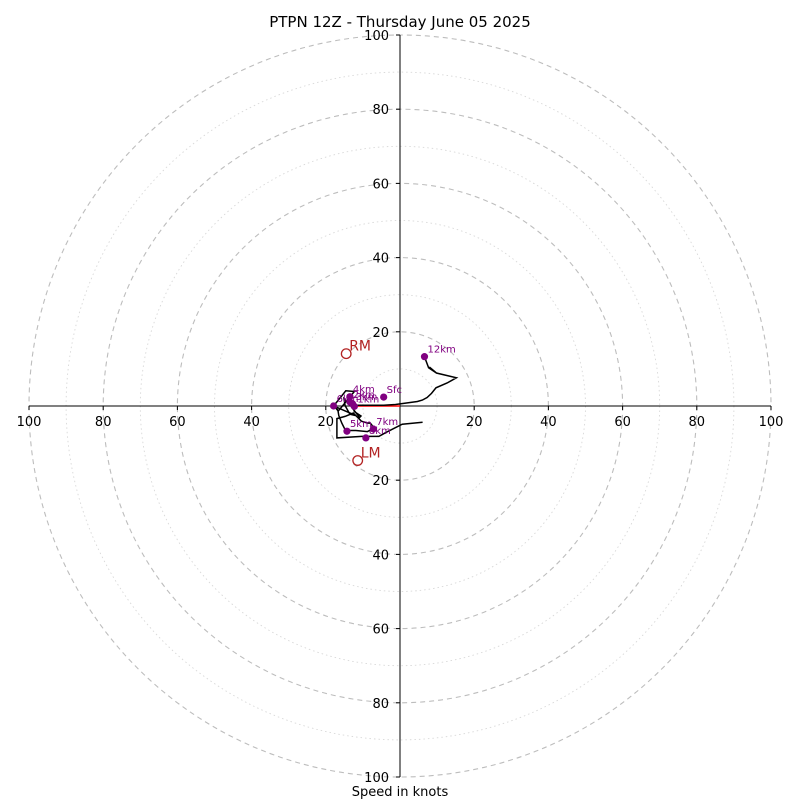  I want to click on height-marker-7km, so click(373, 429).